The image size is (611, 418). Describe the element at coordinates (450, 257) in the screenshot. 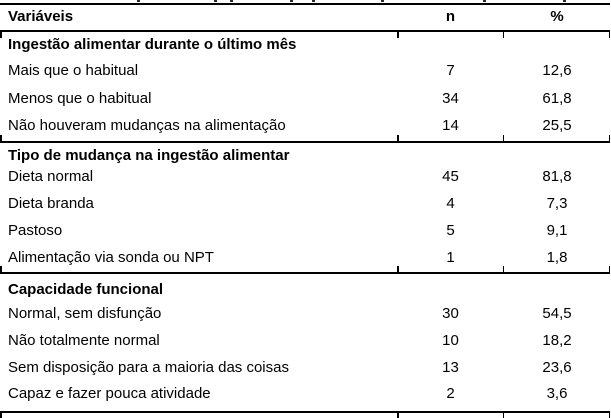

I see `row-n-value: 1` at that location.